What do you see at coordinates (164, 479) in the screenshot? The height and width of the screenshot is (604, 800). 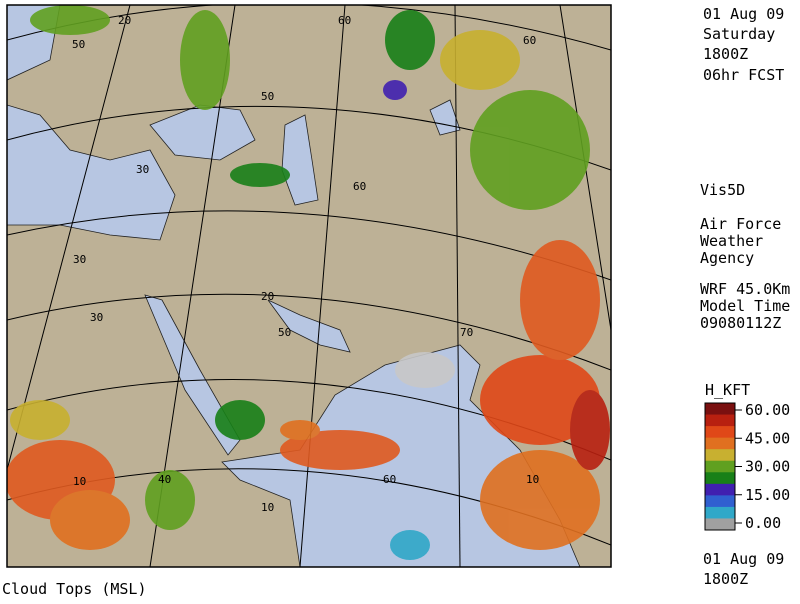 I see `grid-label: 40` at bounding box center [164, 479].